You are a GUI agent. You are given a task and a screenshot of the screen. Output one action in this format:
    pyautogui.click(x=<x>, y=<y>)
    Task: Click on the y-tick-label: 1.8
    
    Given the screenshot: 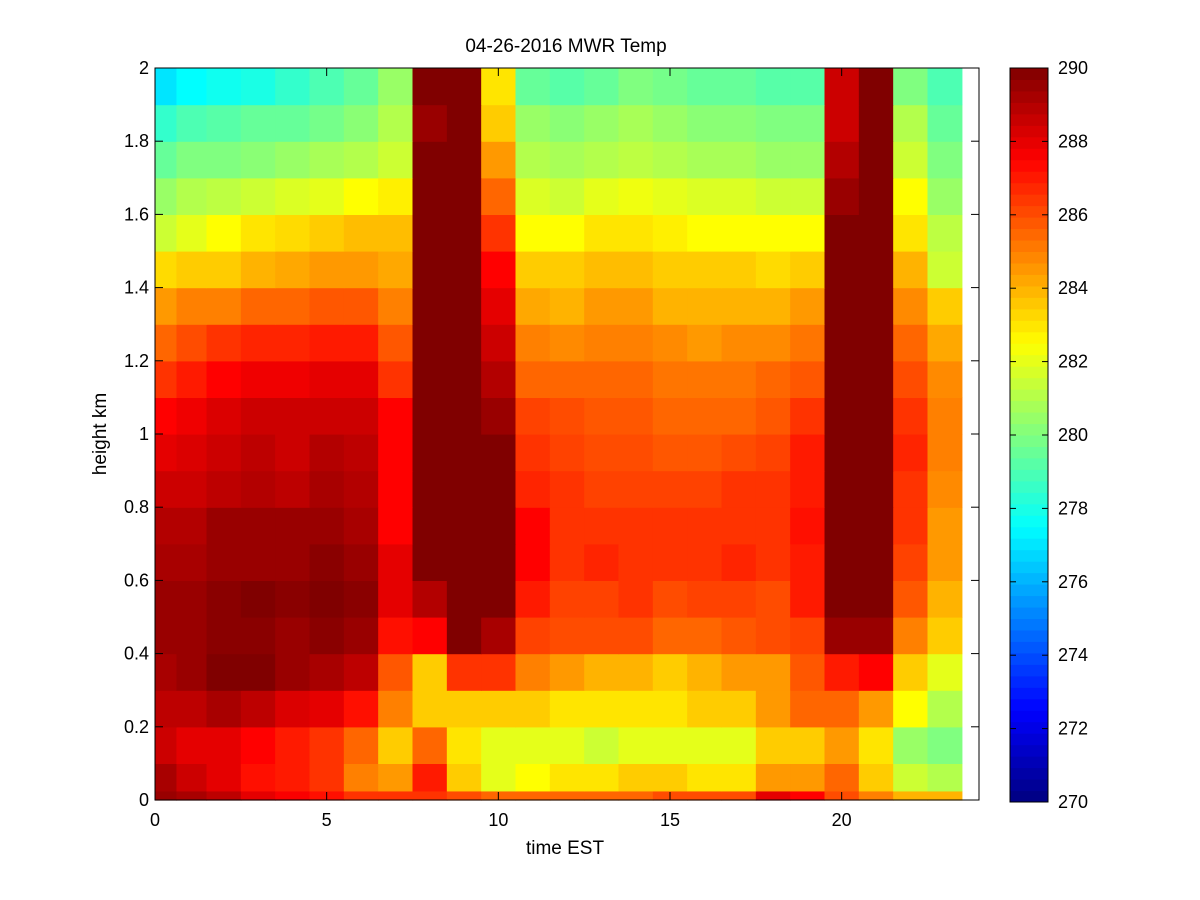 What is the action you would take?
    pyautogui.click(x=136, y=141)
    